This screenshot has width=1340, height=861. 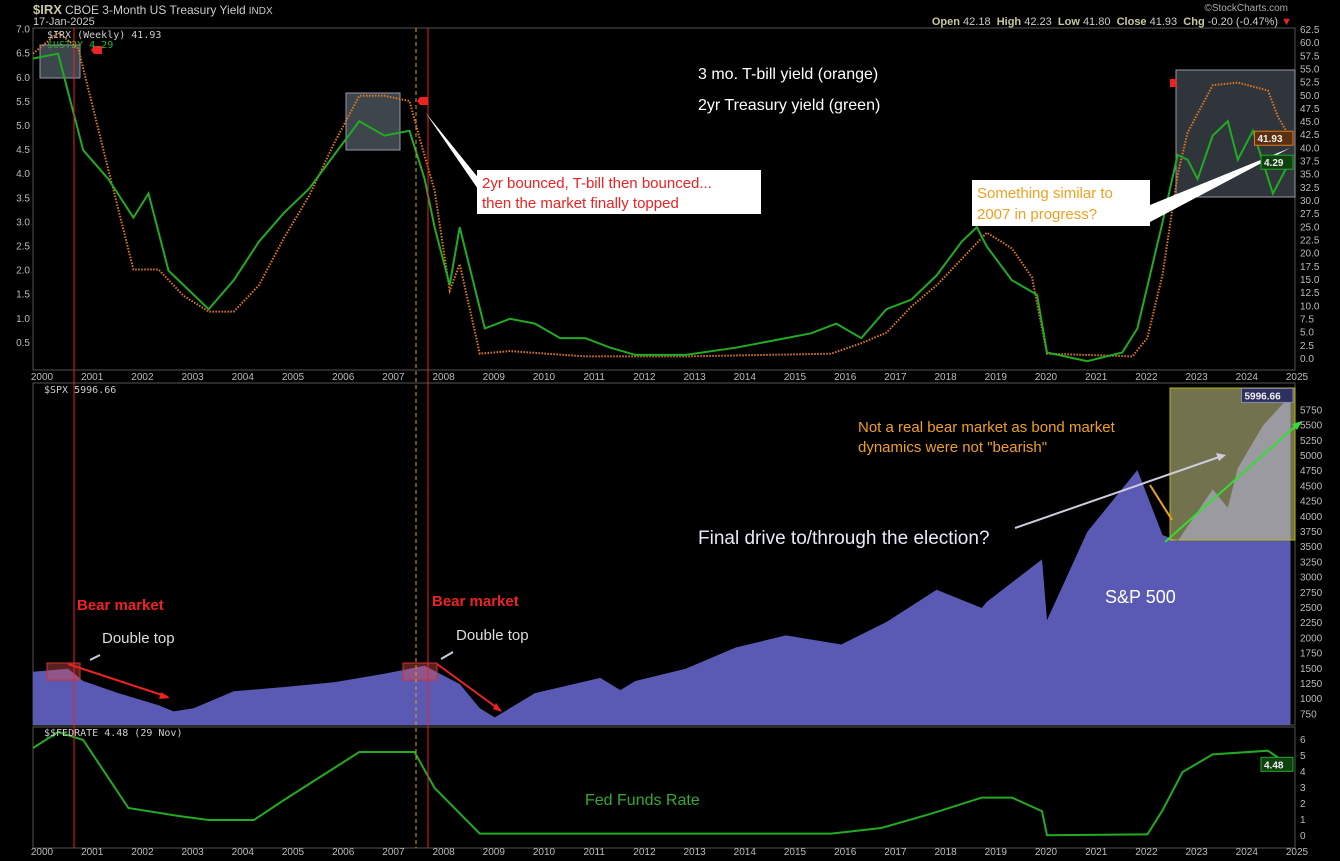 I want to click on spx-tick-label: 1500, so click(x=1311, y=669).